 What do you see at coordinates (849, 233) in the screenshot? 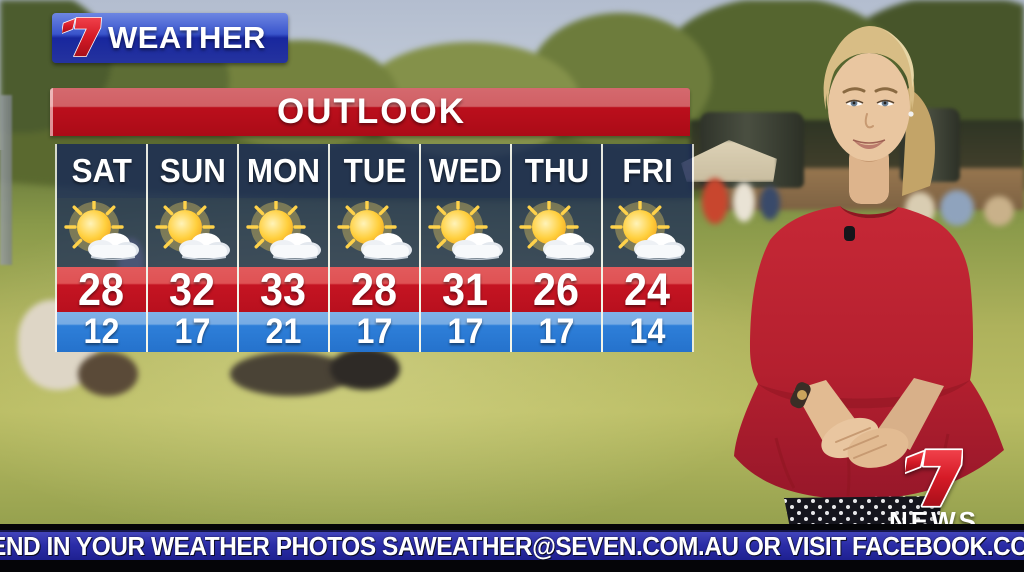
I see `lapel-mic-icon` at bounding box center [849, 233].